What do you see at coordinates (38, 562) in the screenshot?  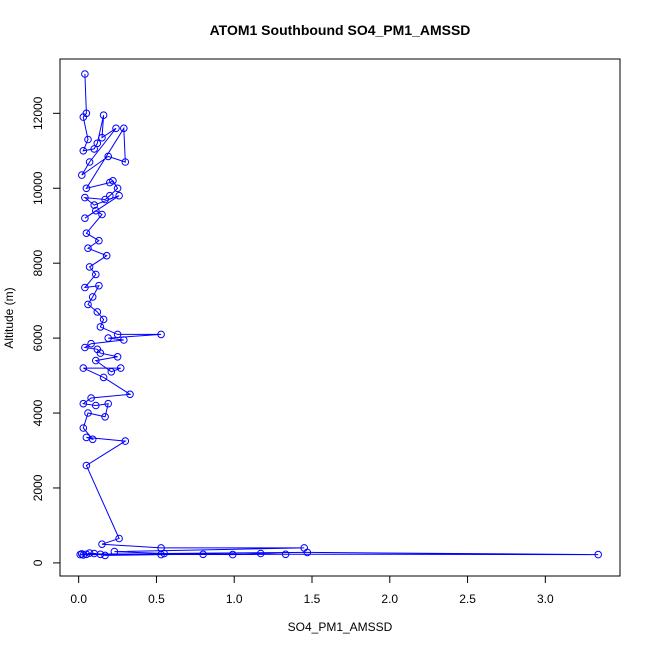 I see `y-tick-label: 0` at bounding box center [38, 562].